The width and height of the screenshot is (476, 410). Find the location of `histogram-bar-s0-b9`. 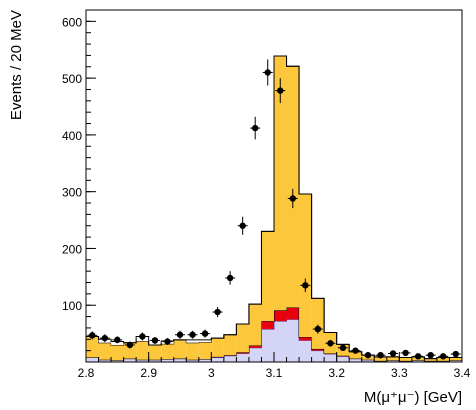

histogram-bar-s0-b9 is located at coordinates (205, 360).